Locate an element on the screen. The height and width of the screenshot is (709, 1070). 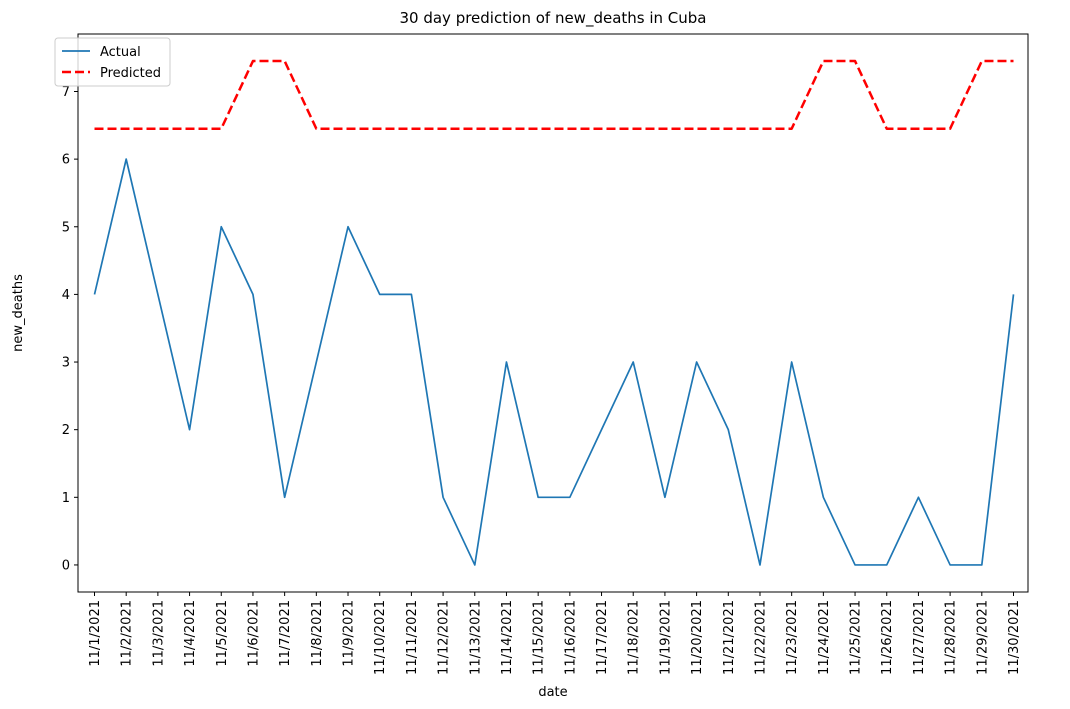
x-axis-label: date is located at coordinates (552, 692).